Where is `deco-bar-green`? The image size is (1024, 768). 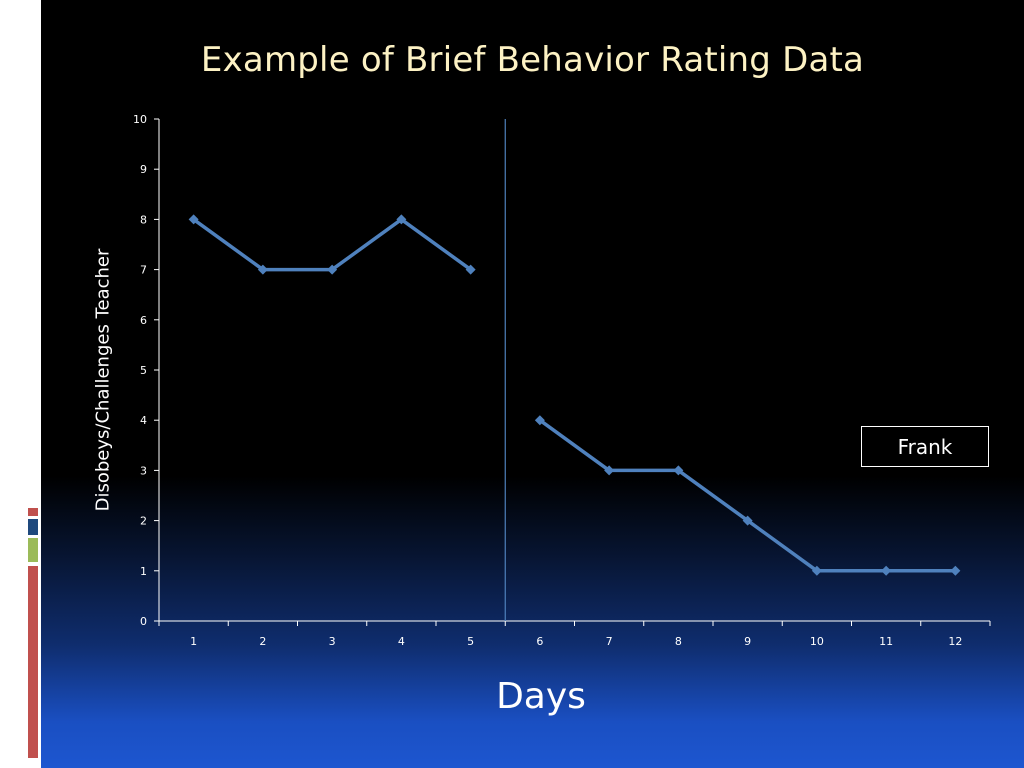 deco-bar-green is located at coordinates (33, 550).